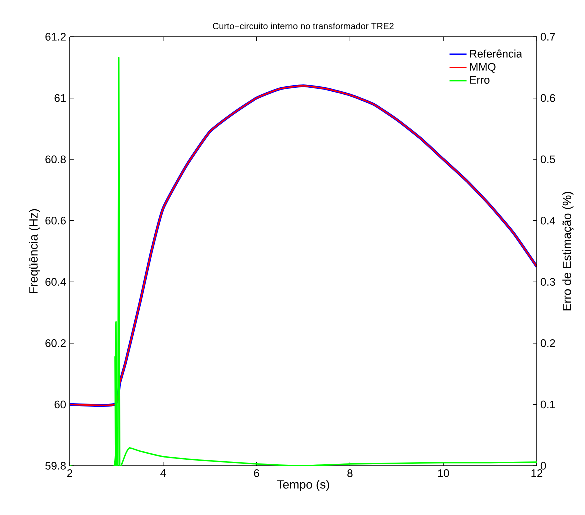  What do you see at coordinates (303, 486) in the screenshot?
I see `x-axis-title: Tempo (s)` at bounding box center [303, 486].